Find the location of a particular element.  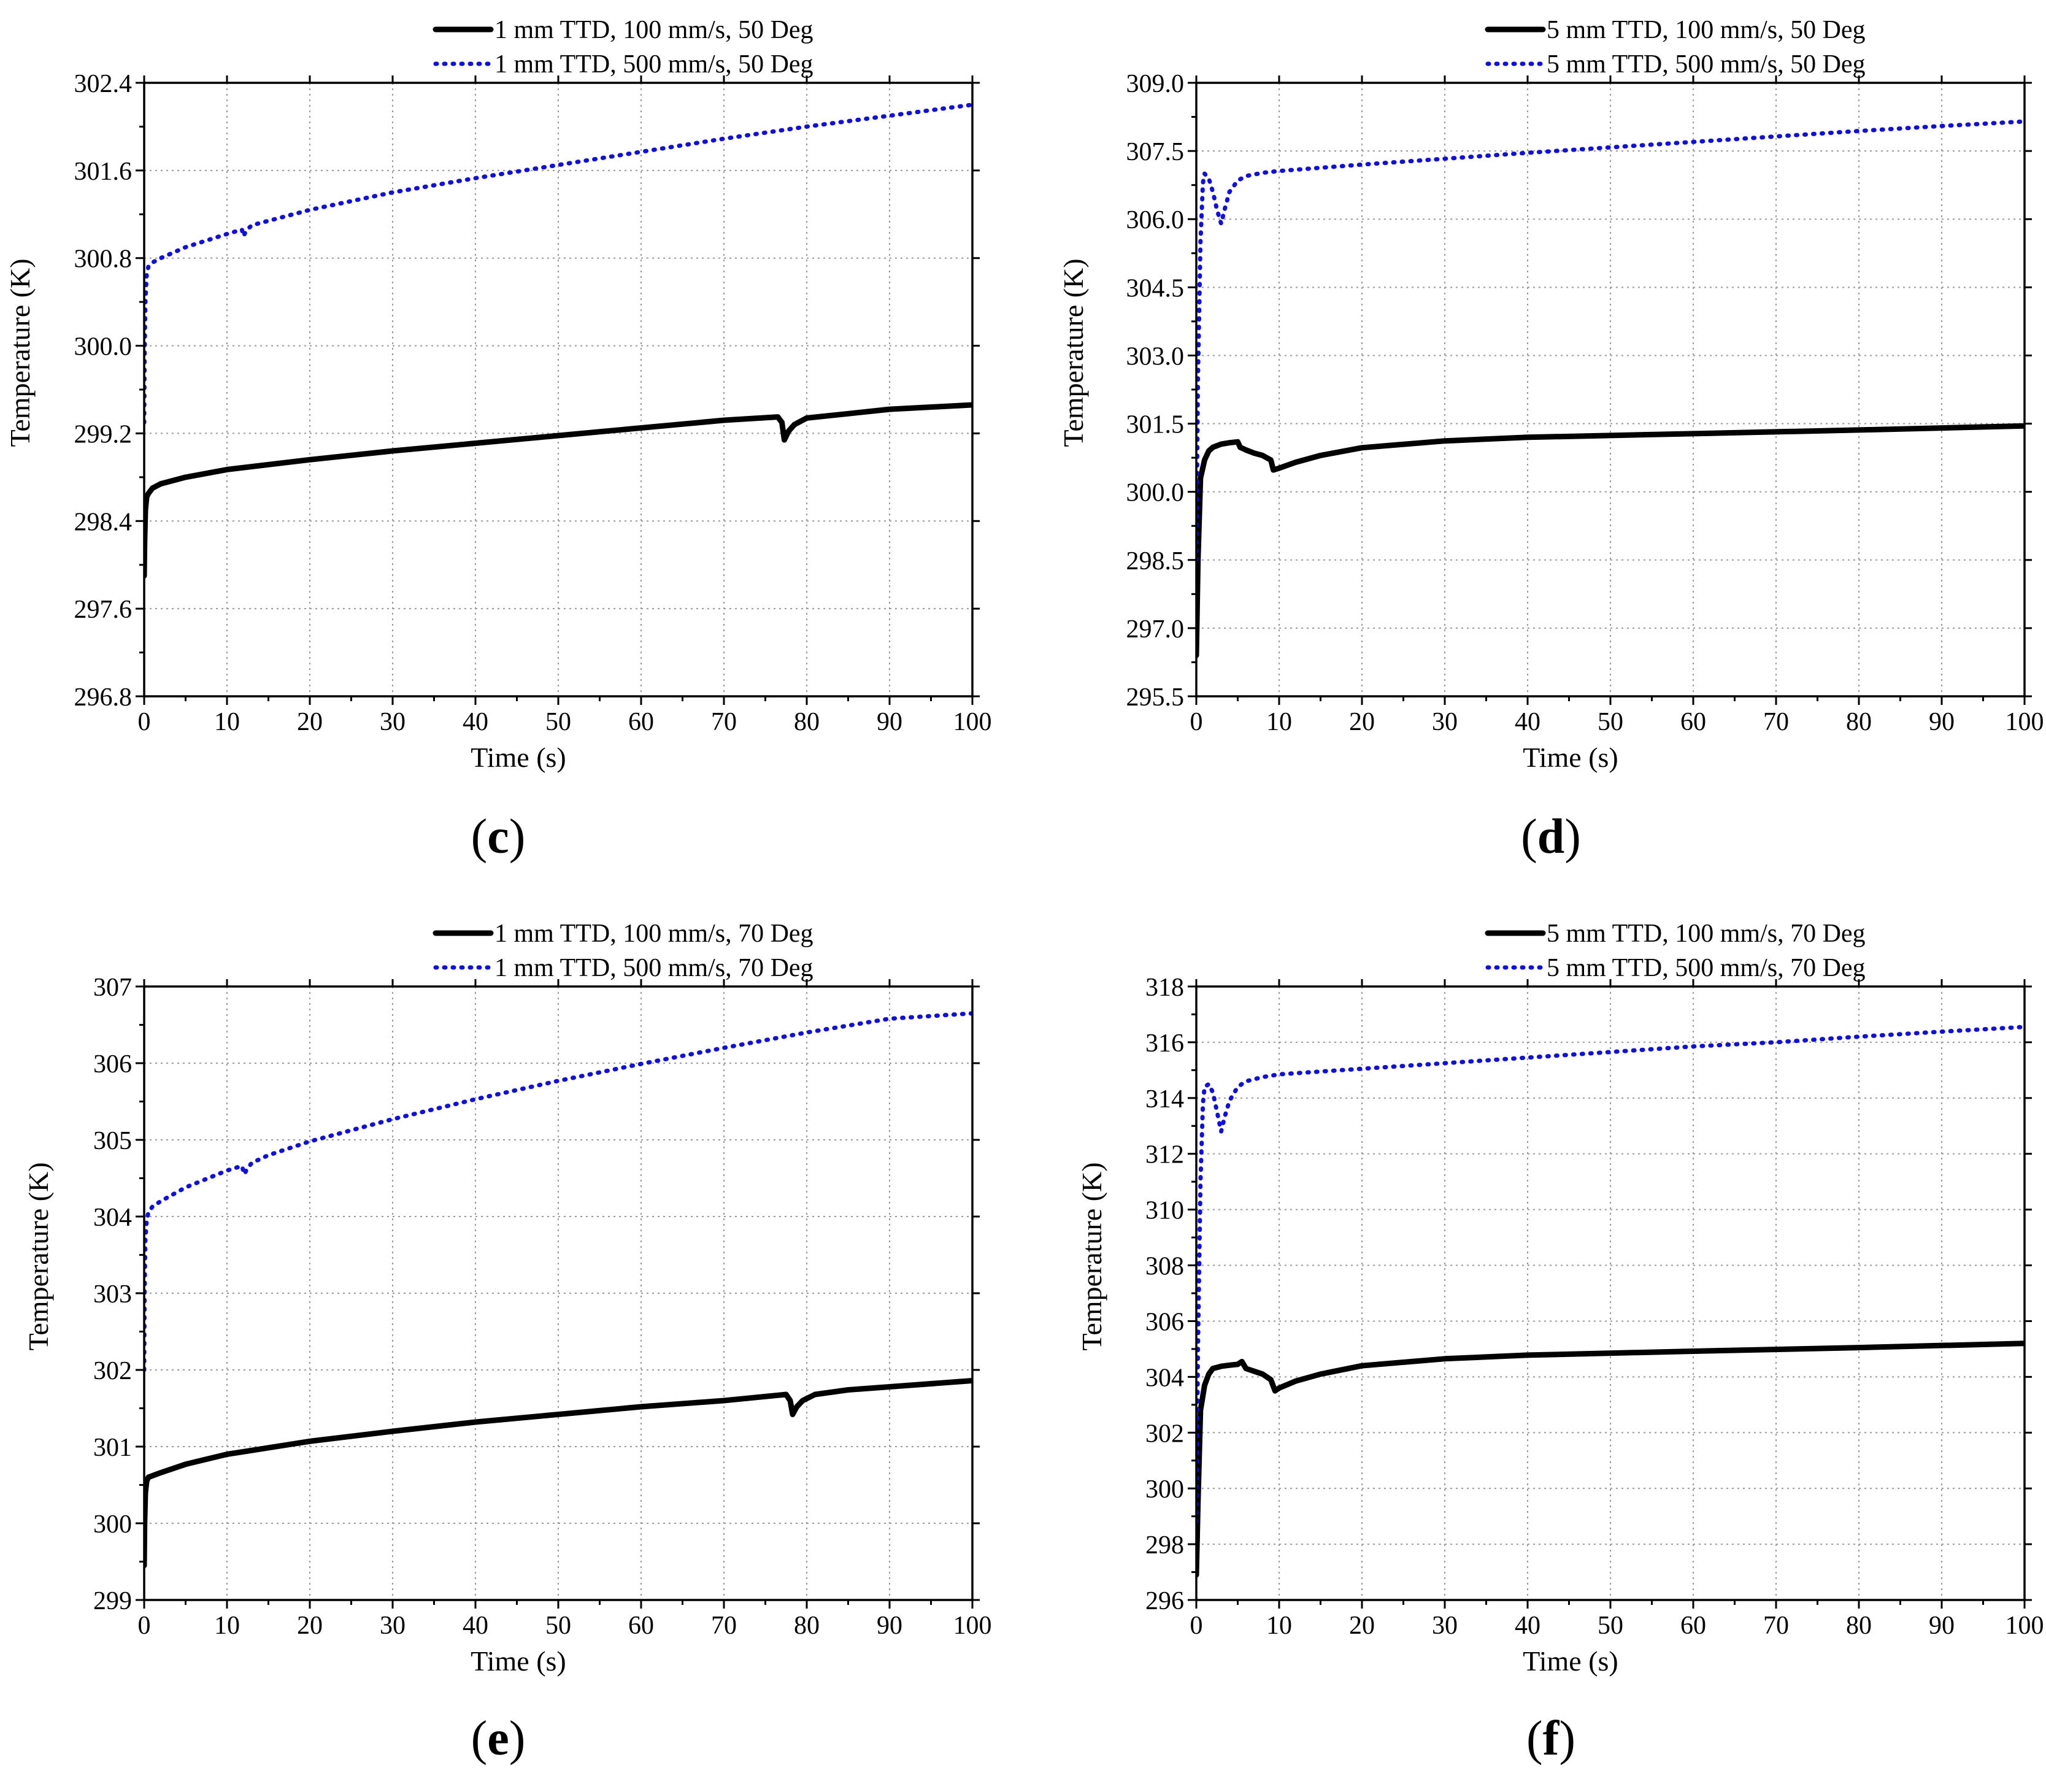

legend-label: 5 mm TTD, 100 mm/s, 50 Deg is located at coordinates (1707, 30).